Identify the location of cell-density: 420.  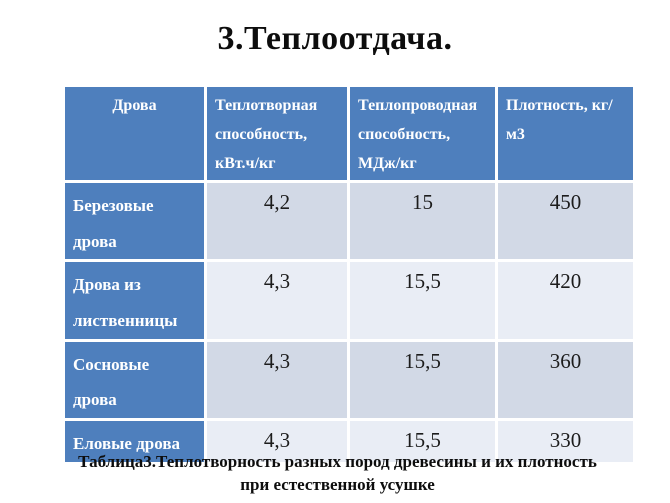
(565, 302).